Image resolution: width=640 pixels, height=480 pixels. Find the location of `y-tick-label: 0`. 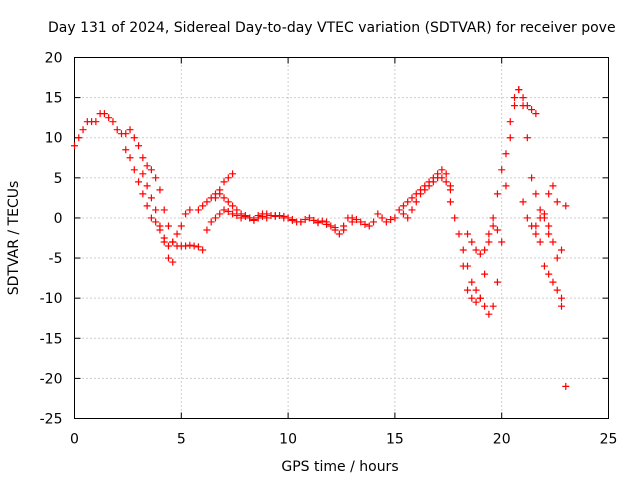

y-tick-label: 0 is located at coordinates (58, 219).